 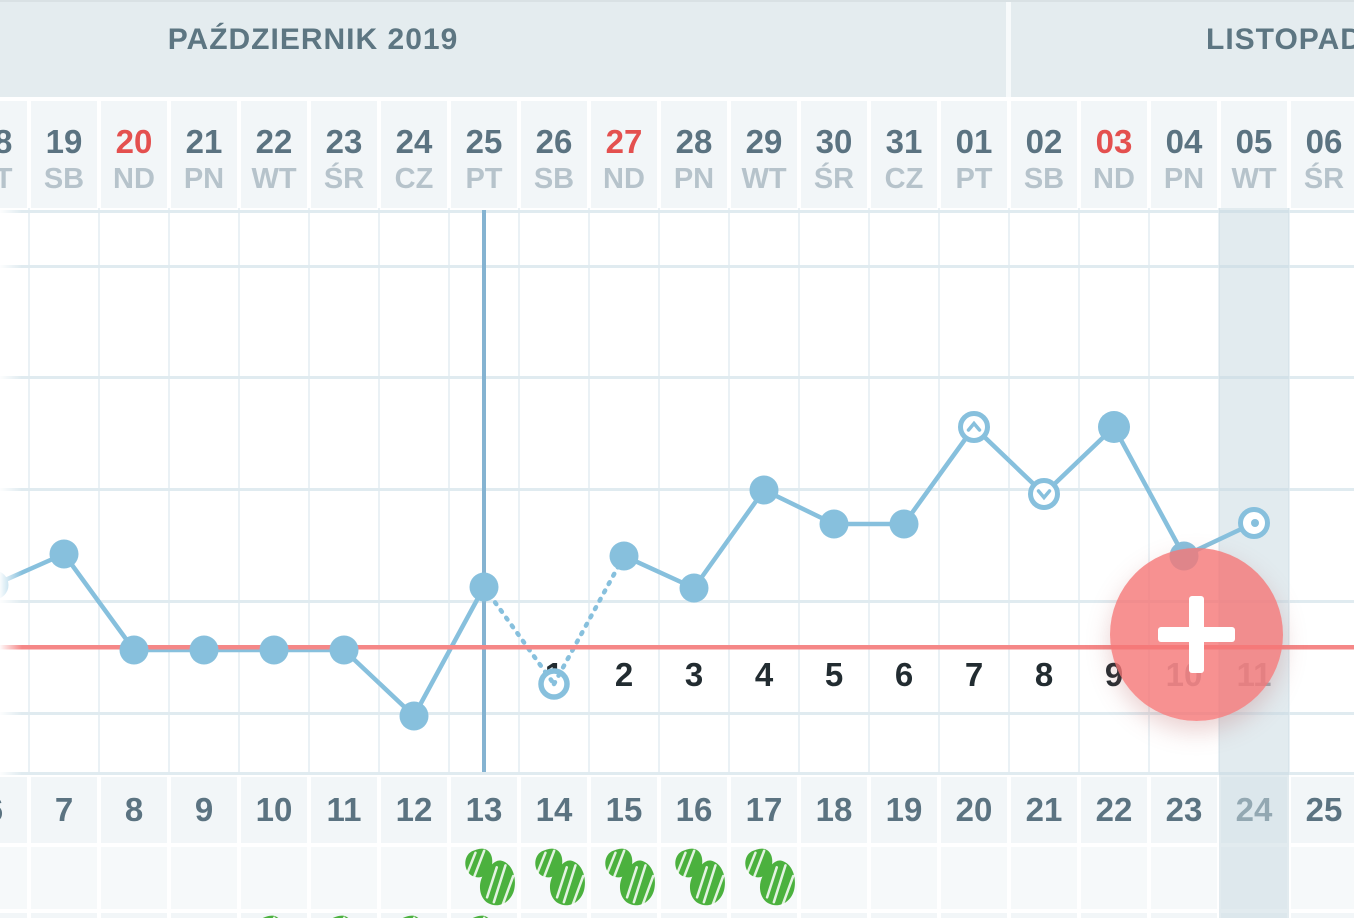 I want to click on date-cell: 18PT, so click(x=13, y=154).